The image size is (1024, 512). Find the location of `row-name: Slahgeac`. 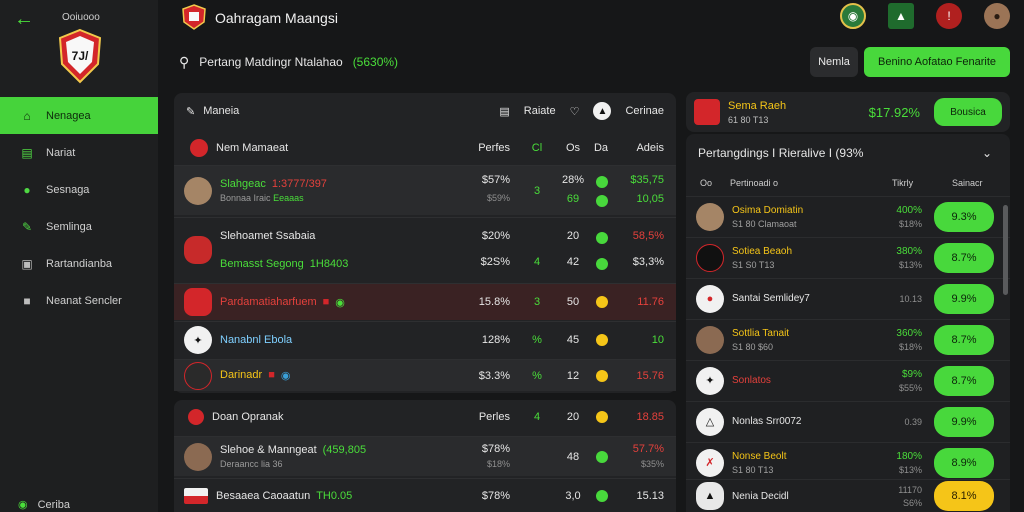

row-name: Slahgeac is located at coordinates (243, 184).